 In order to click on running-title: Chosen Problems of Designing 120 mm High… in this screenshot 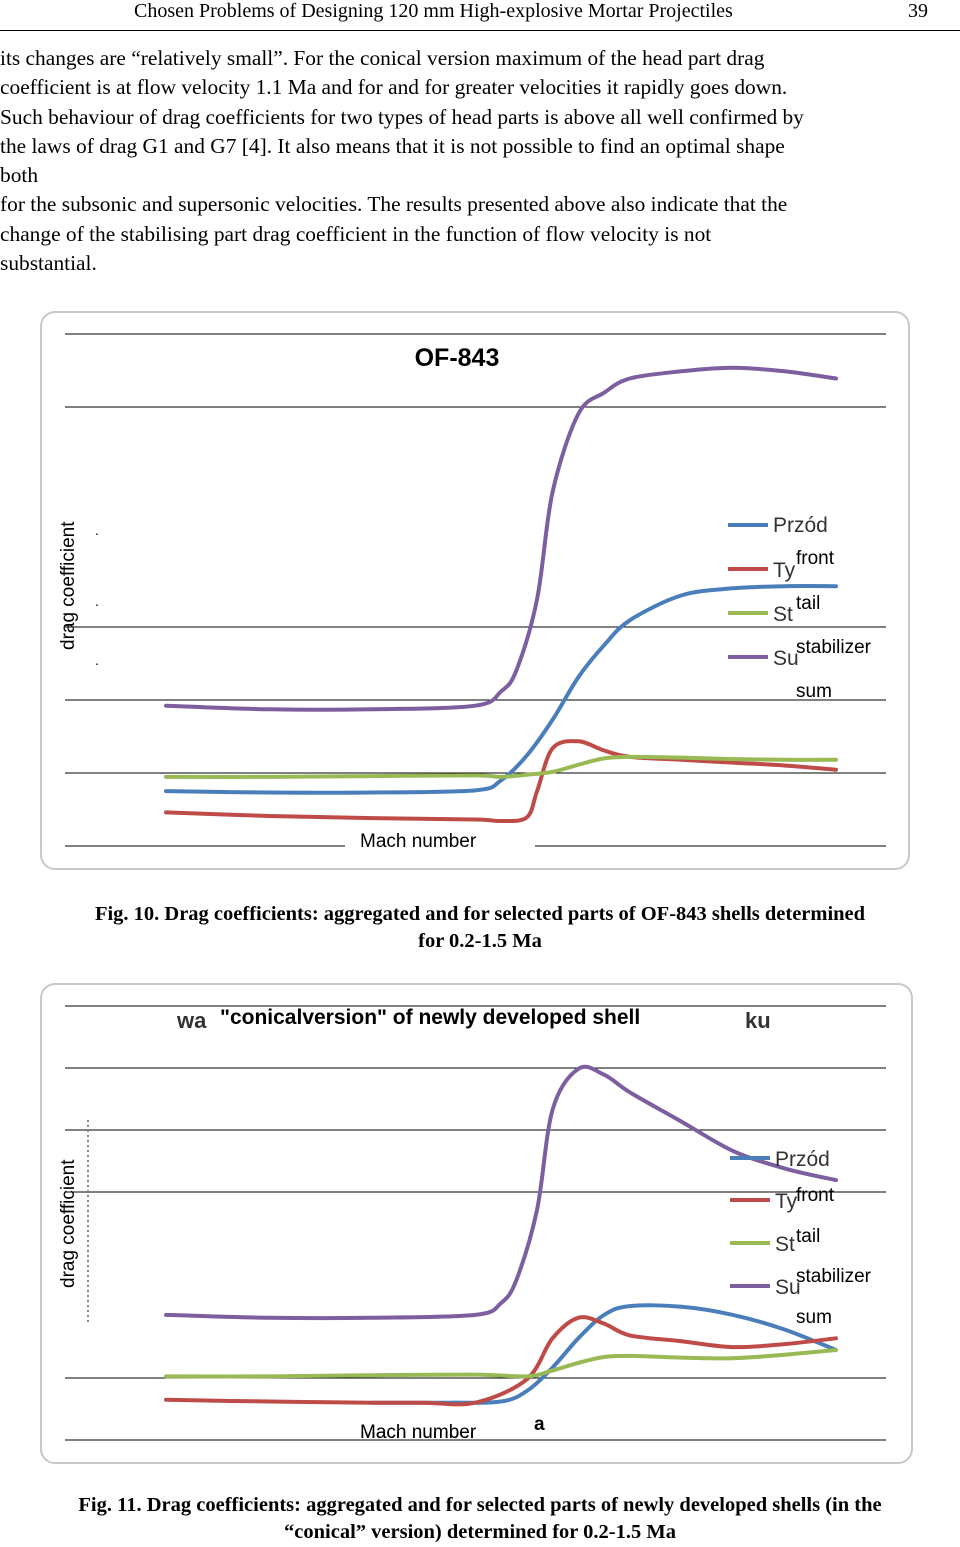, I will do `click(433, 11)`.